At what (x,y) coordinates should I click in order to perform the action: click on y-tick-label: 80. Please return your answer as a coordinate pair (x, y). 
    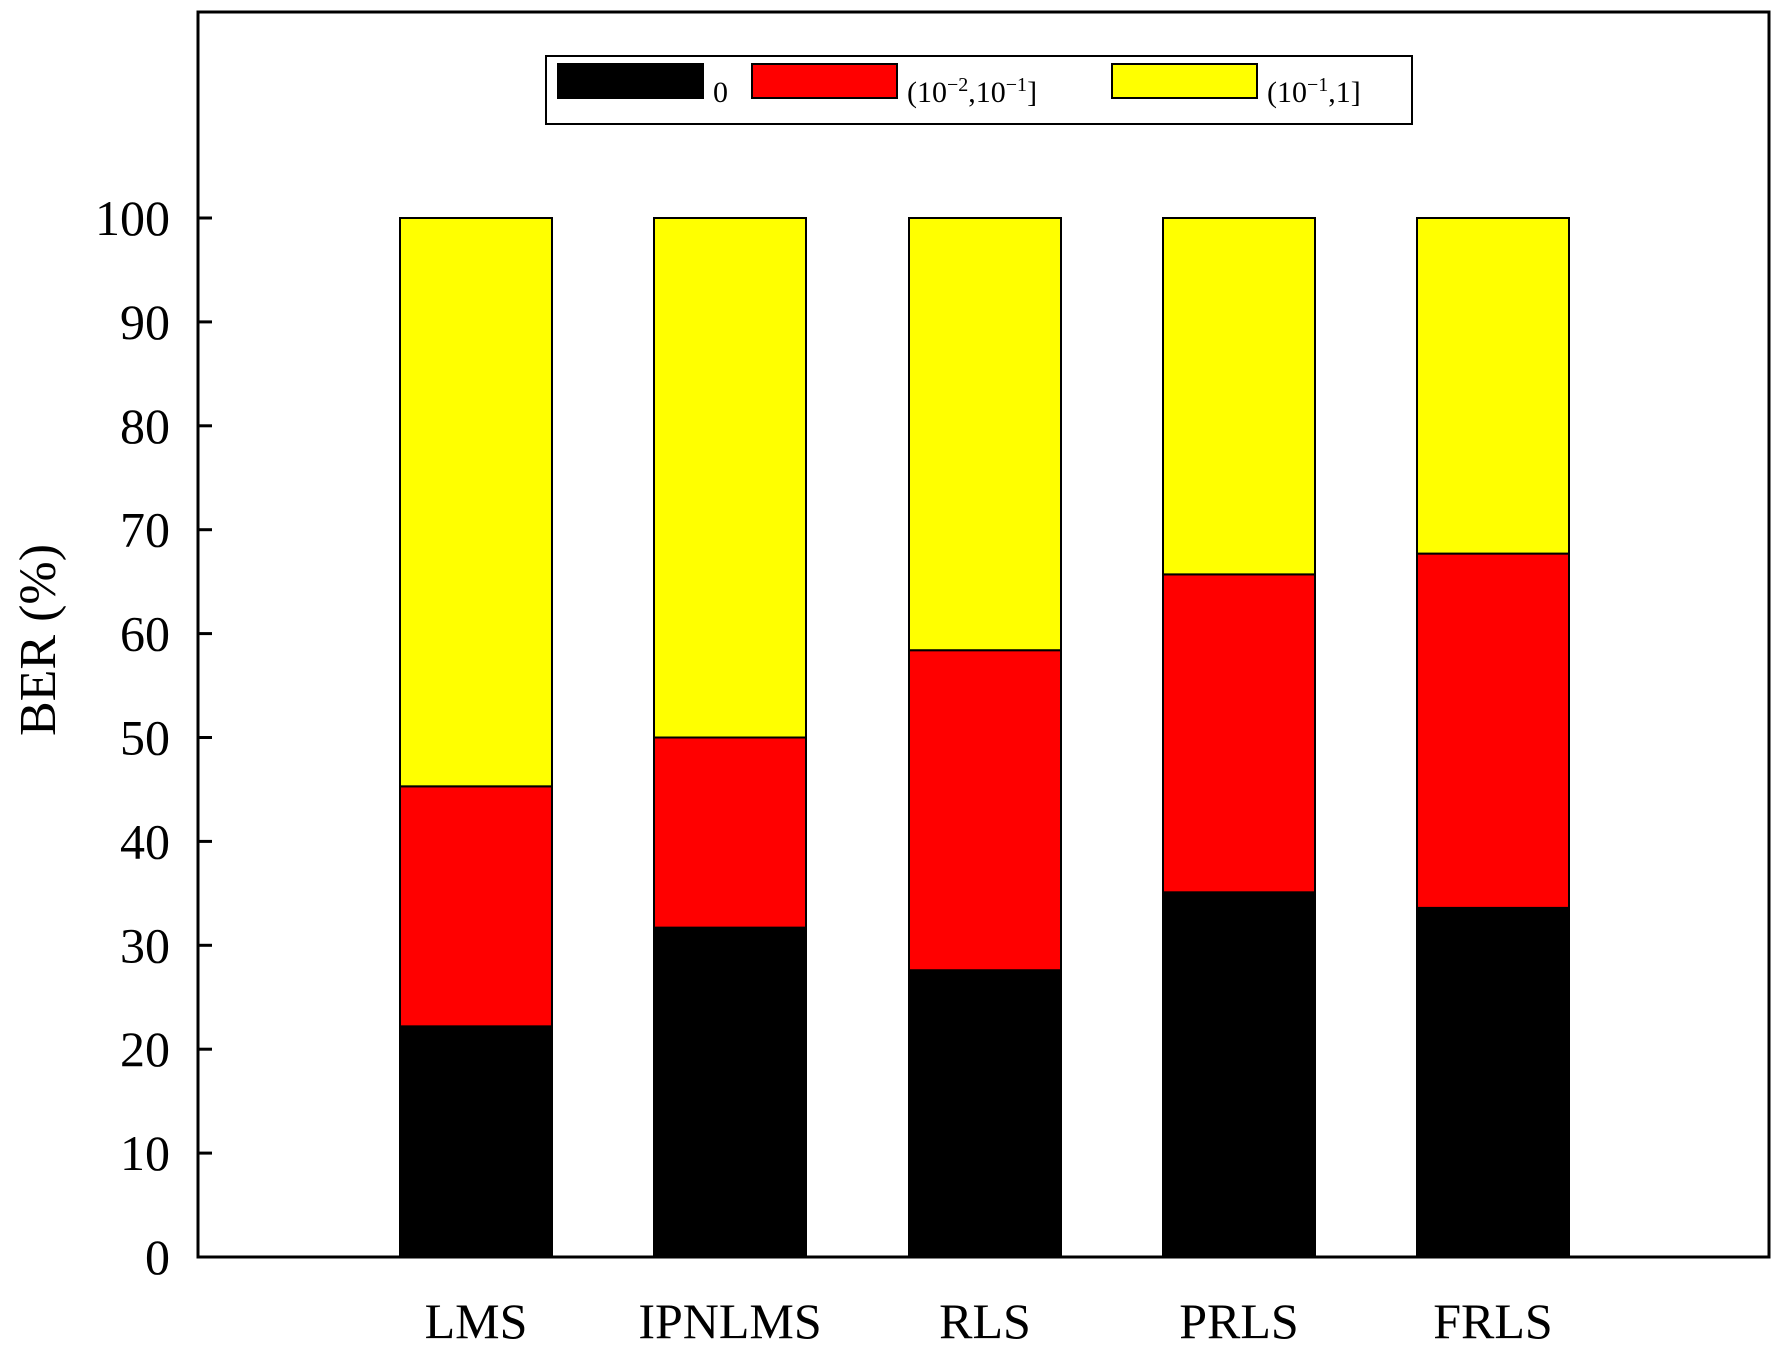
    Looking at the image, I should click on (145, 426).